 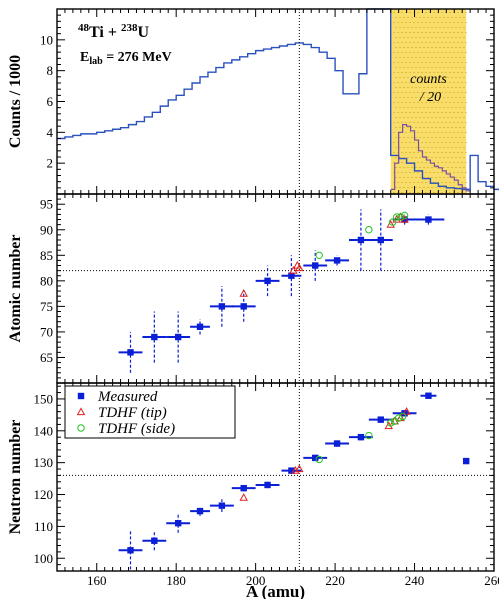 What do you see at coordinates (176, 580) in the screenshot?
I see `x-tick-label: 180` at bounding box center [176, 580].